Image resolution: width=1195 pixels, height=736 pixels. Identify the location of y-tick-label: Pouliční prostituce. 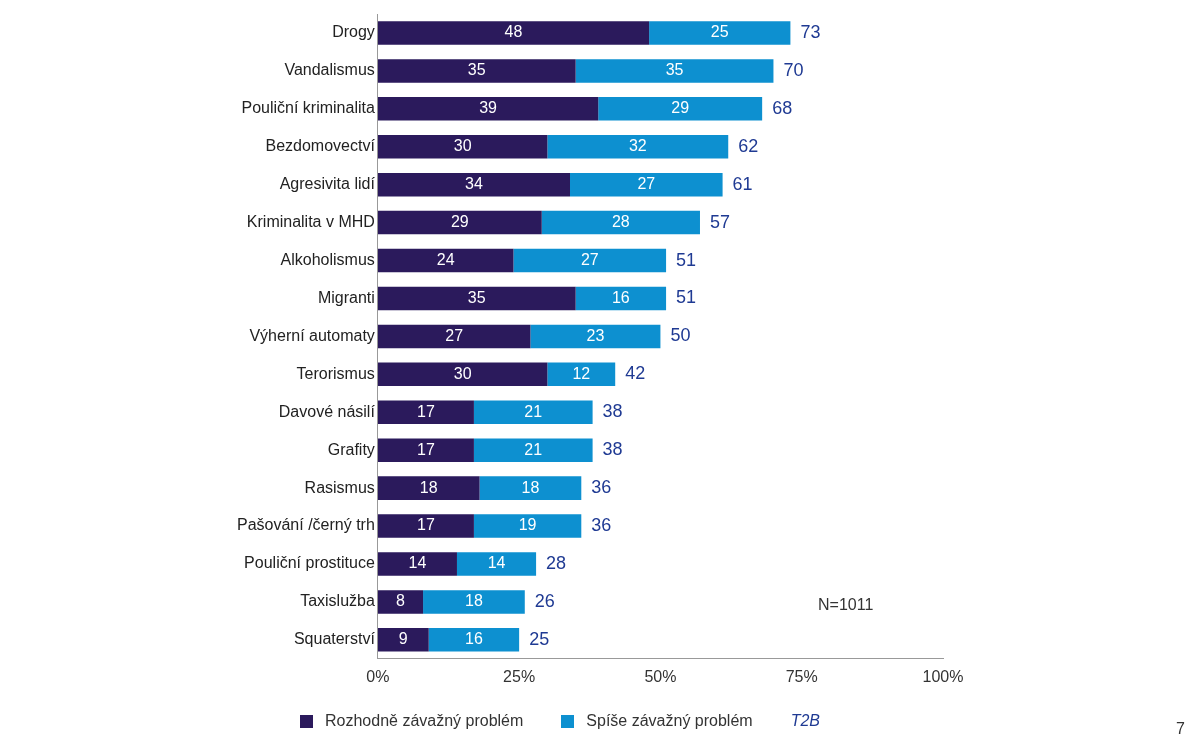
(309, 563).